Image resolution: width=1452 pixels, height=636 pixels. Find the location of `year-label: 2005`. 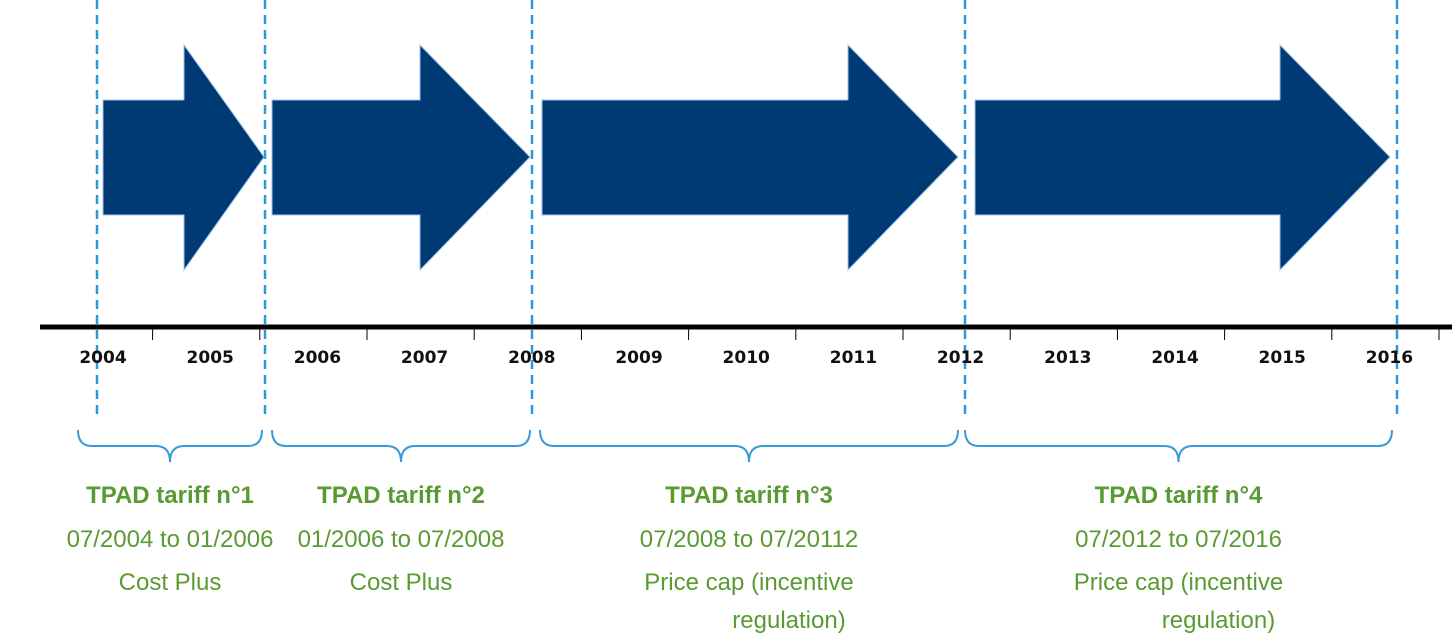

year-label: 2005 is located at coordinates (210, 358).